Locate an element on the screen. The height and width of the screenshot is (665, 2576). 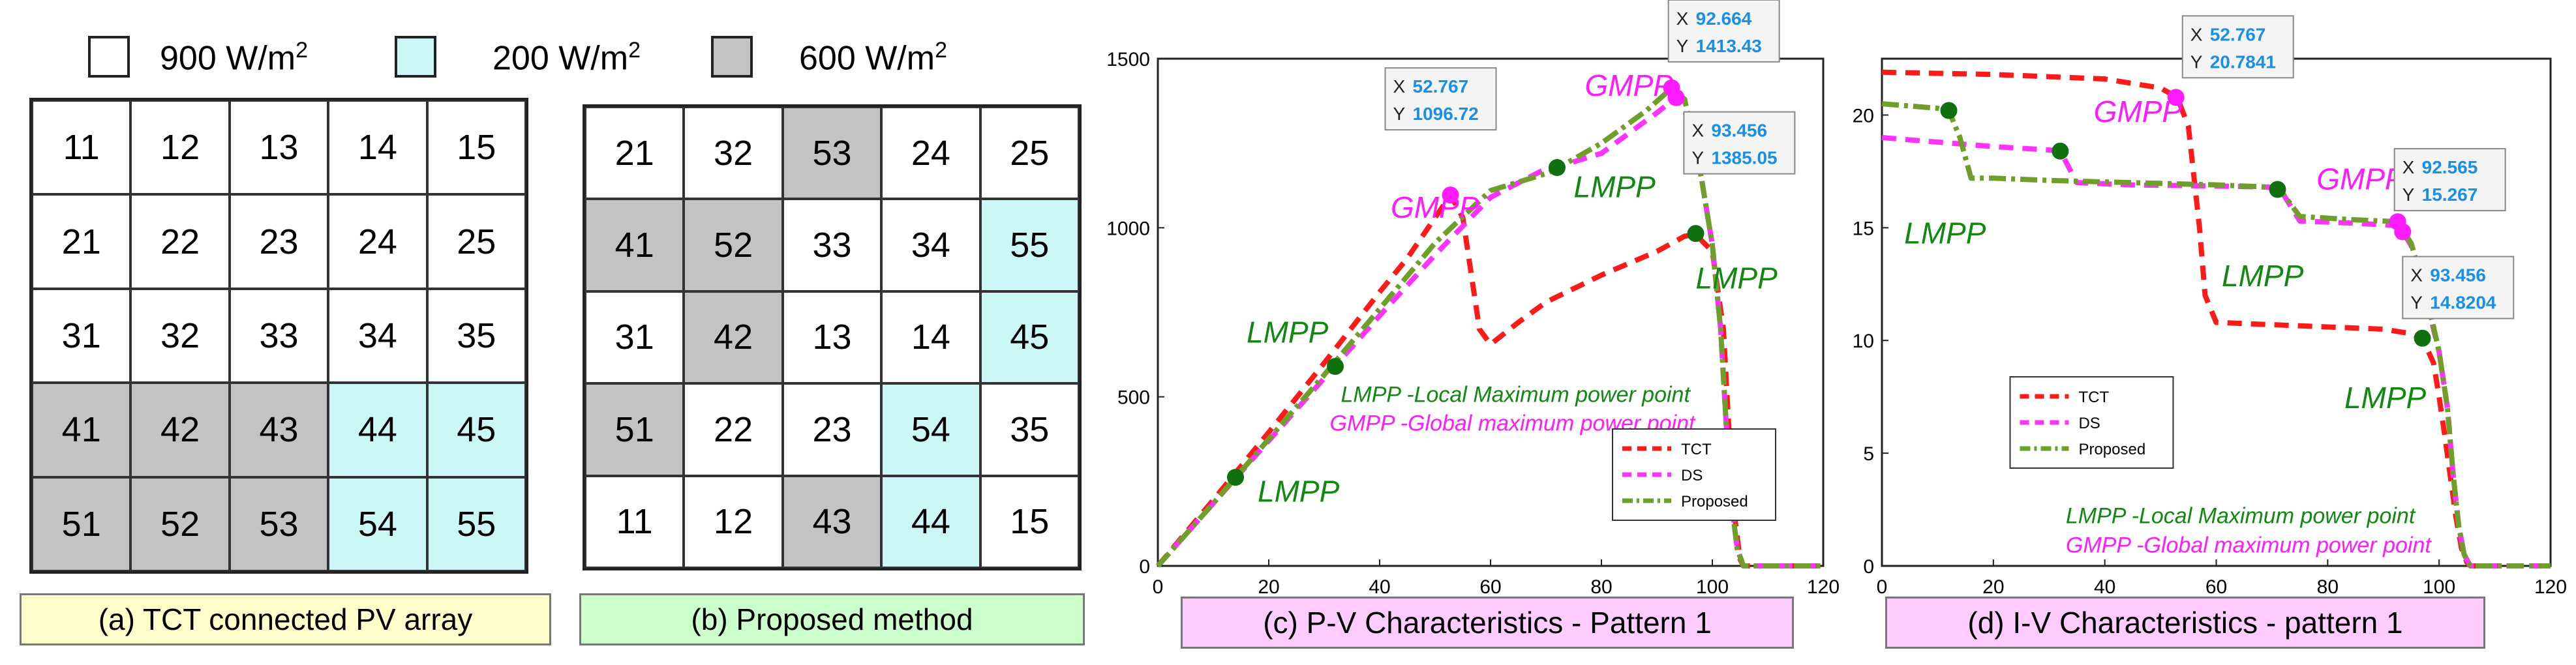
caption-c: (c) P-V Characteristics - Pattern 1 is located at coordinates (1487, 623).